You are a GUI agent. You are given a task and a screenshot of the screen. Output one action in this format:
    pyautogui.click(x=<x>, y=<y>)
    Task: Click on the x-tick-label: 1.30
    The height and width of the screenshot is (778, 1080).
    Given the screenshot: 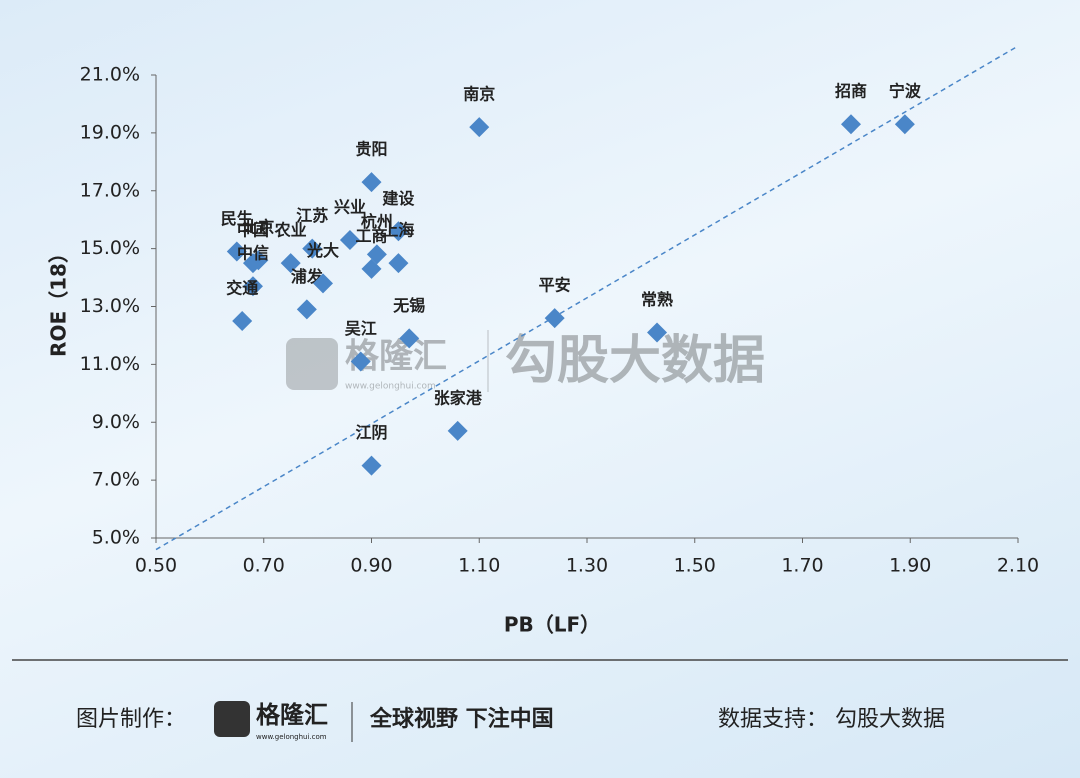 What is the action you would take?
    pyautogui.click(x=587, y=566)
    